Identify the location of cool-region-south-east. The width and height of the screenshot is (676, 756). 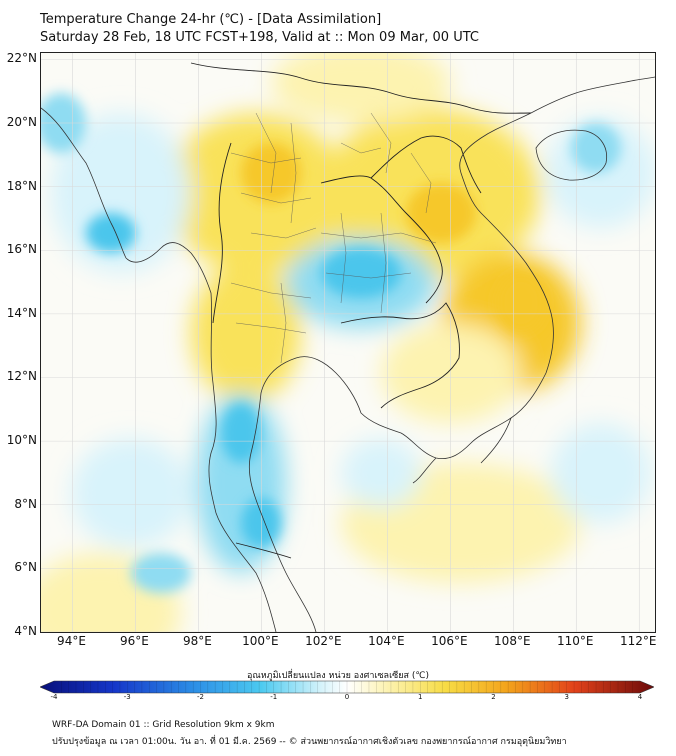
(601, 473).